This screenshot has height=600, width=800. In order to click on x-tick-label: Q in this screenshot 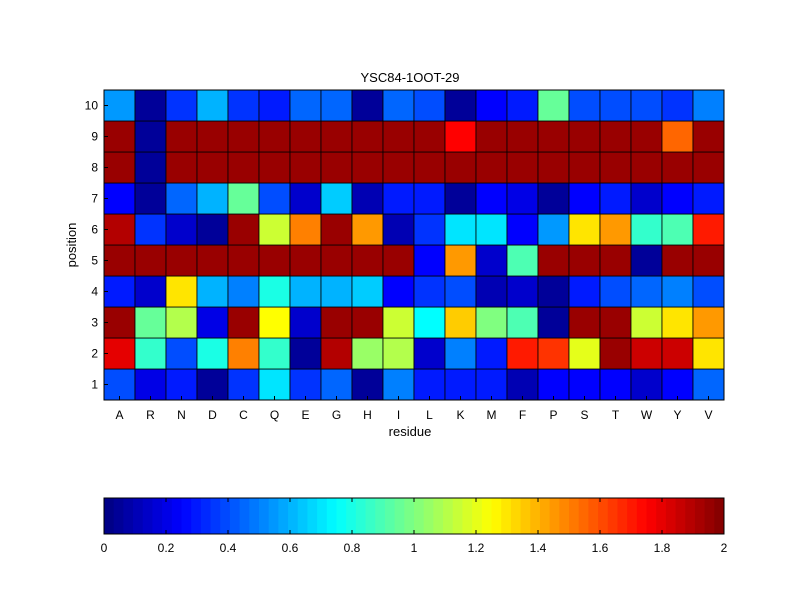, I will do `click(274, 415)`.